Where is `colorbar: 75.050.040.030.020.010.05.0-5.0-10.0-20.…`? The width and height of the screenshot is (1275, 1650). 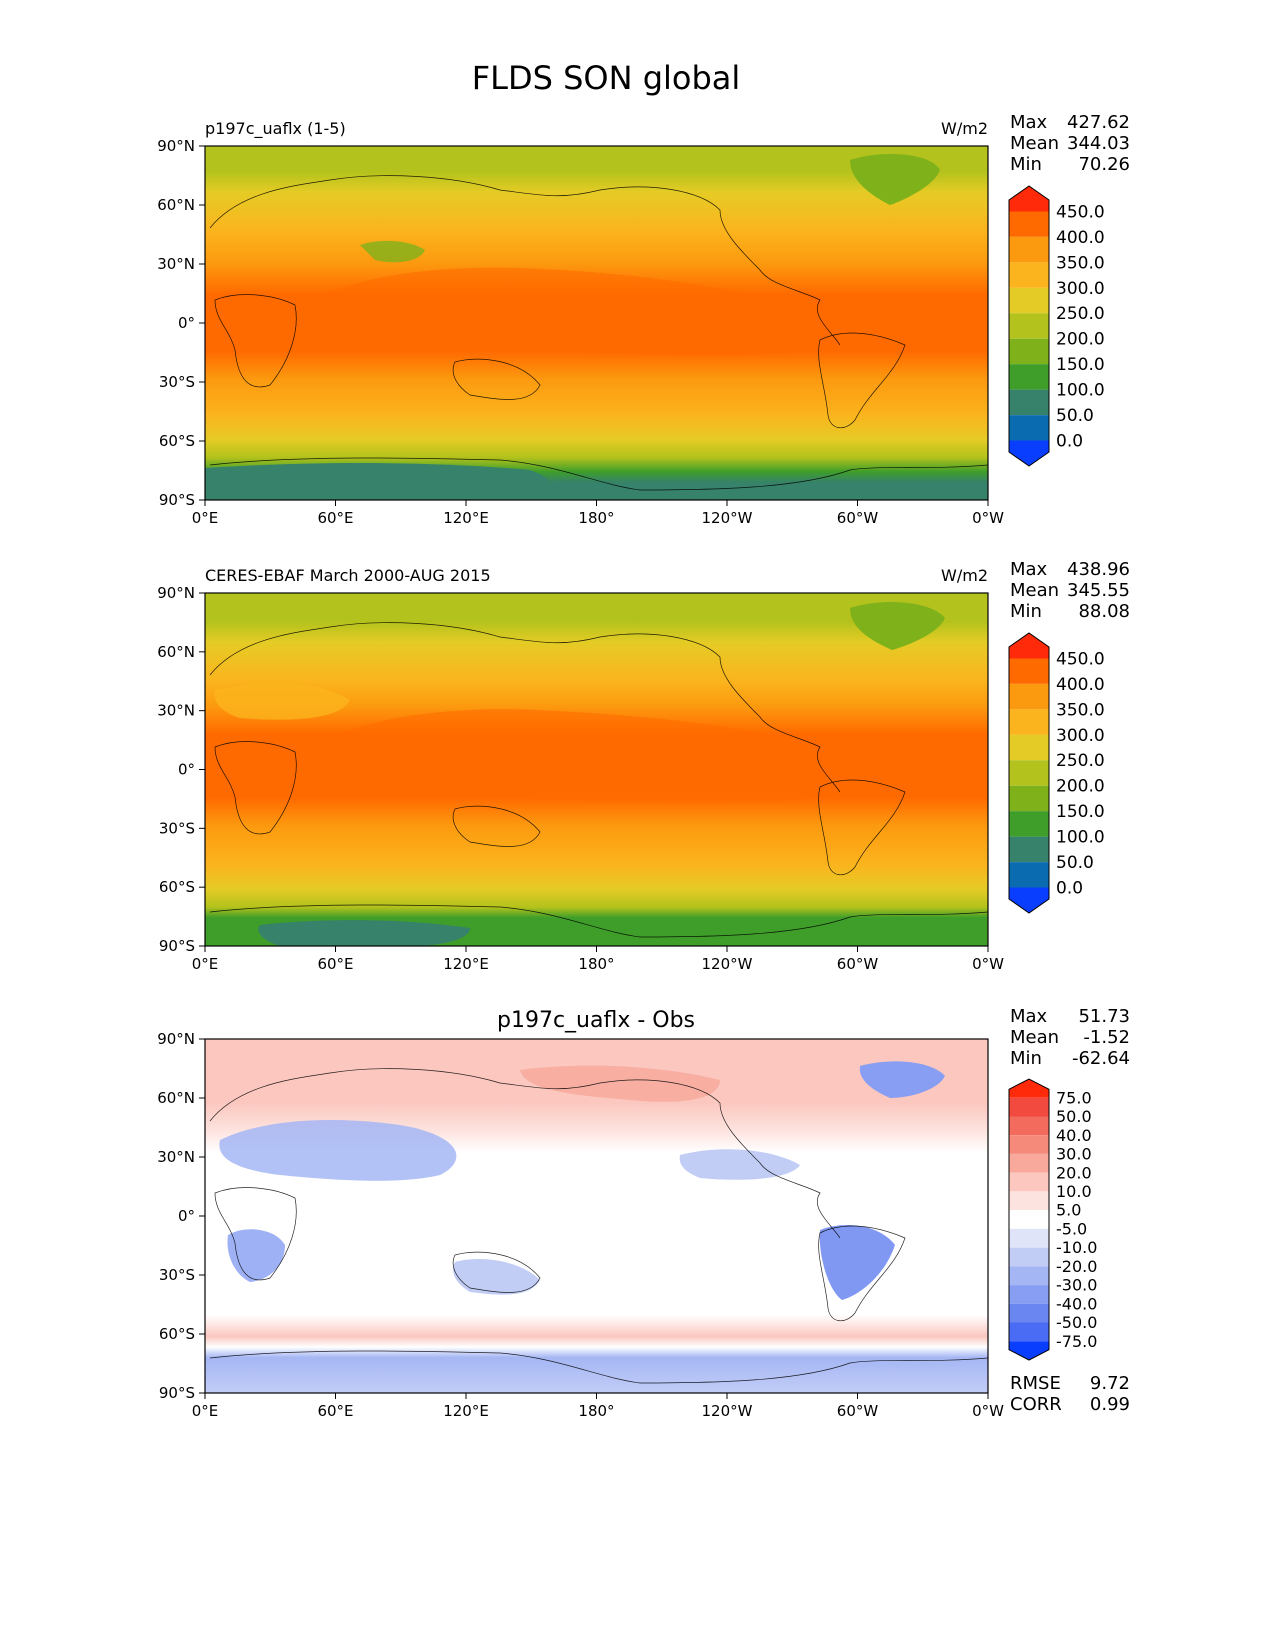 colorbar: 75.050.040.030.020.010.05.0-5.0-10.0-20.… is located at coordinates (1052, 1219).